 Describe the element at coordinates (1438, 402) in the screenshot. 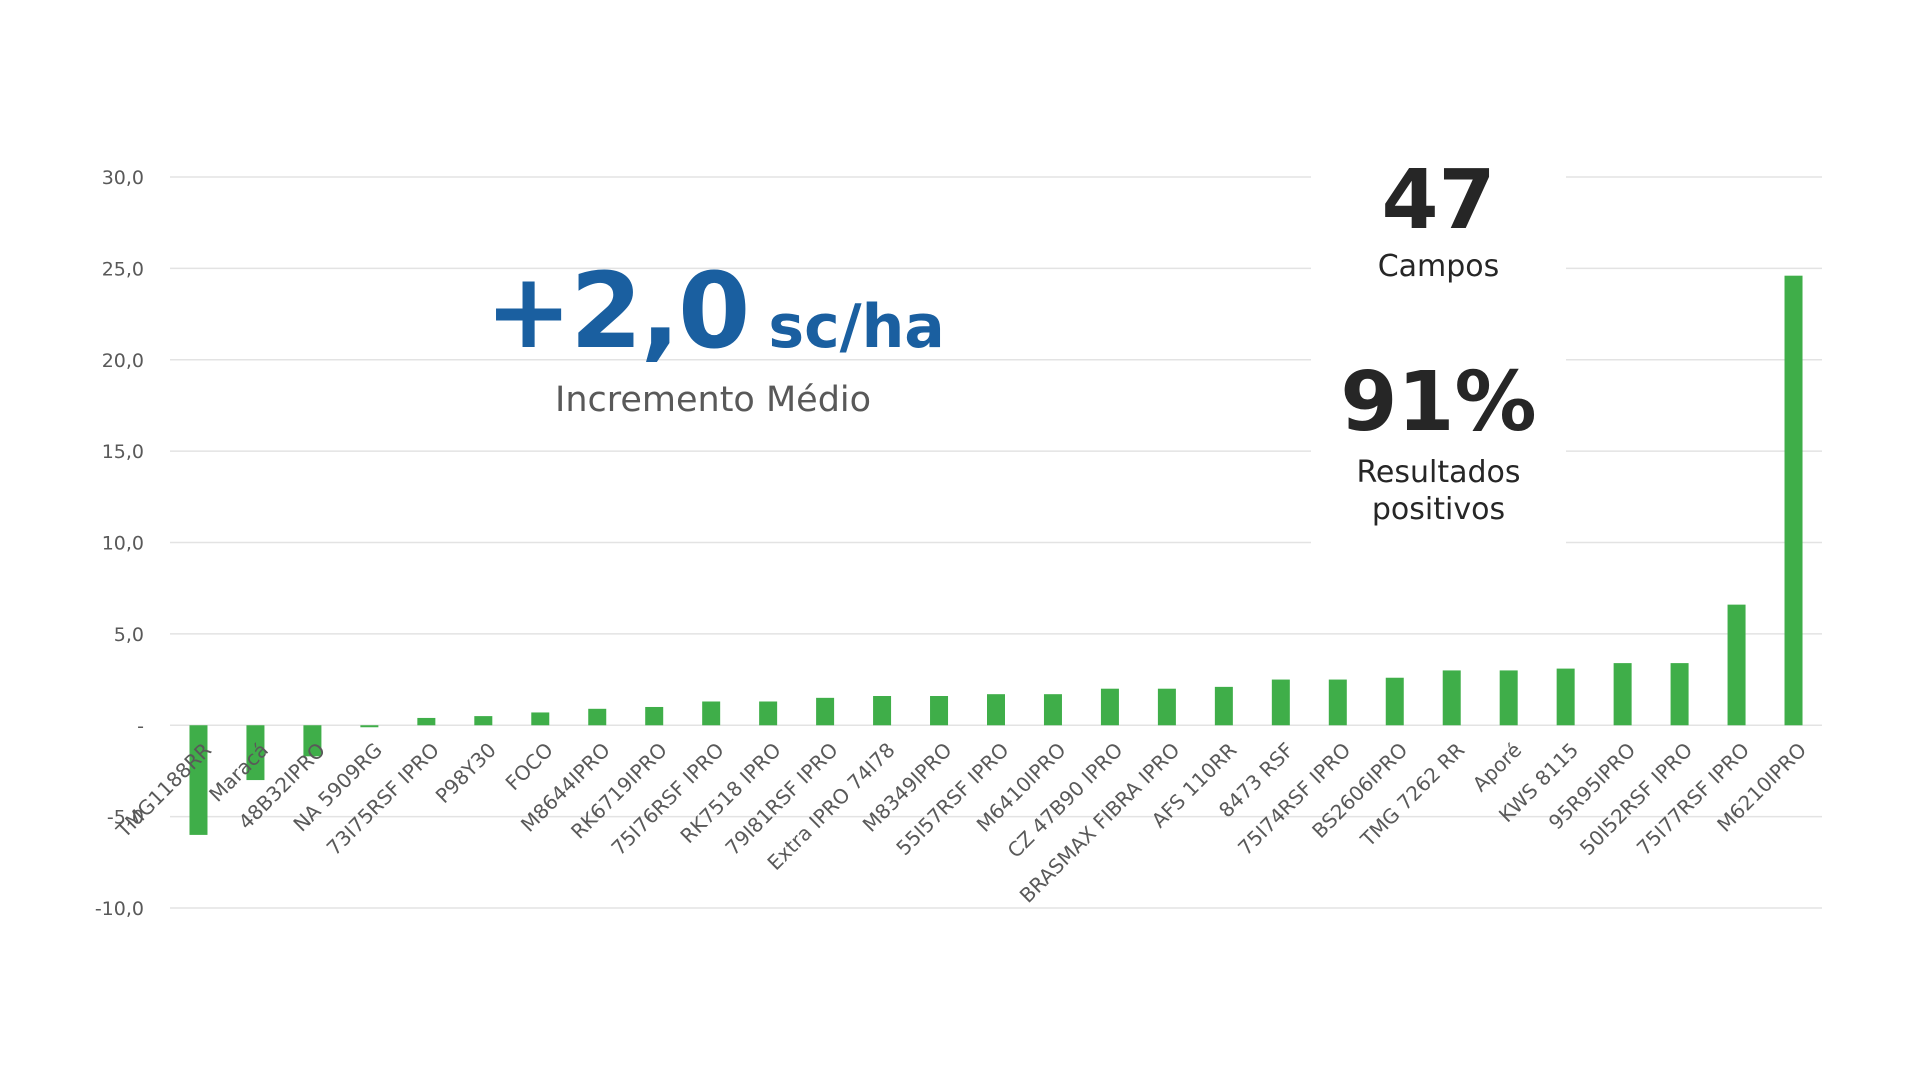

I see `positive-percentage: 91%` at that location.